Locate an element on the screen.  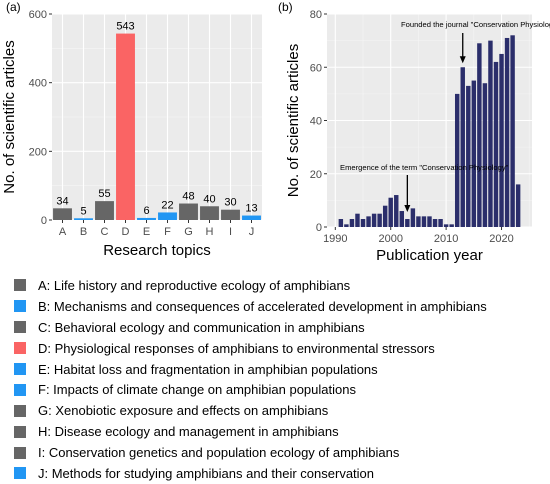
panel-a-y-tick-label: 0 is located at coordinates (44, 221).